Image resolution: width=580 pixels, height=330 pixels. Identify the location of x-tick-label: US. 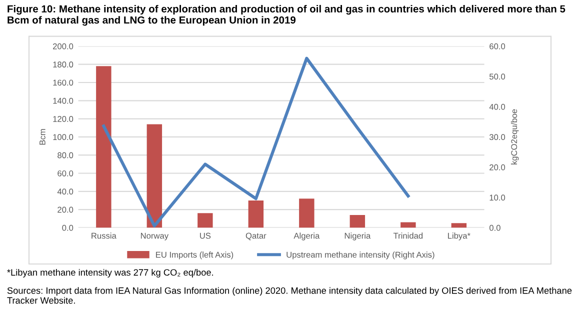
(205, 235).